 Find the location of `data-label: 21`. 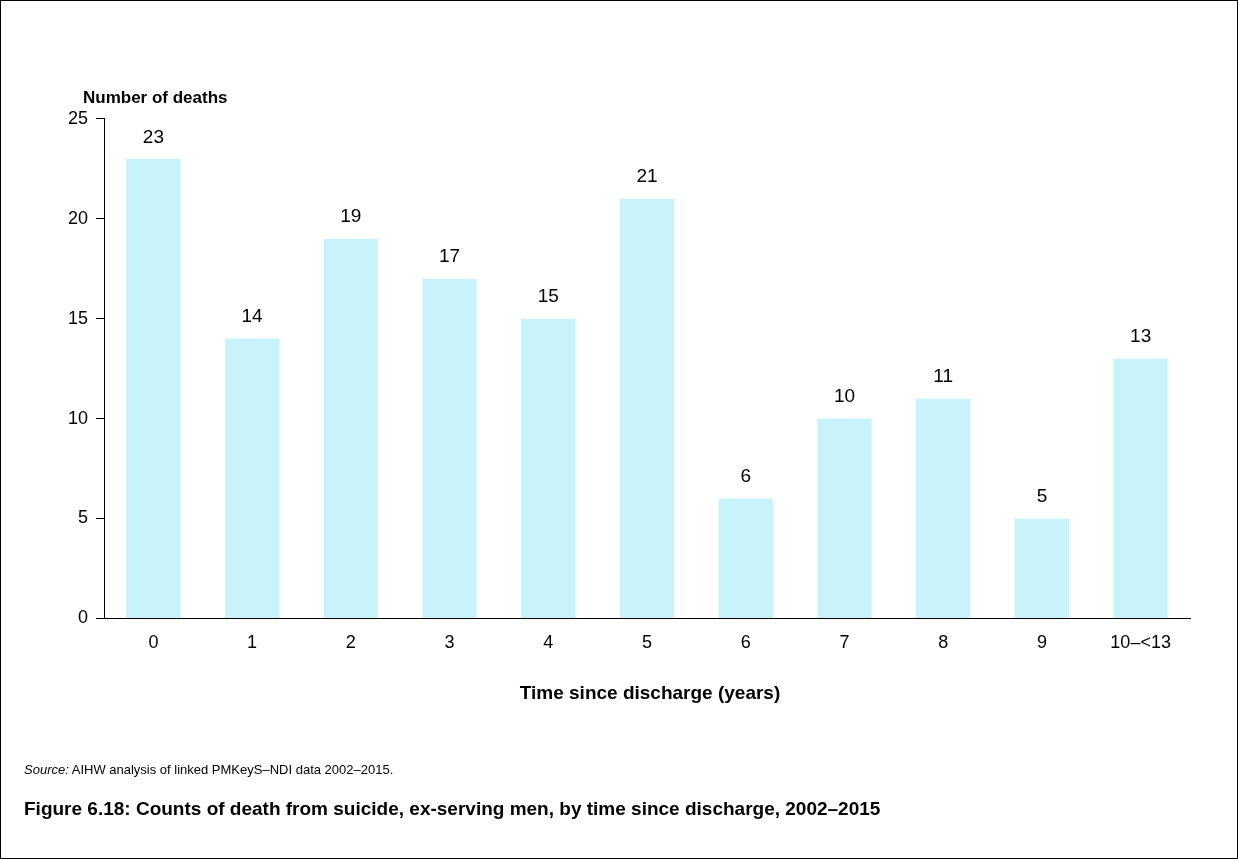

data-label: 21 is located at coordinates (647, 176).